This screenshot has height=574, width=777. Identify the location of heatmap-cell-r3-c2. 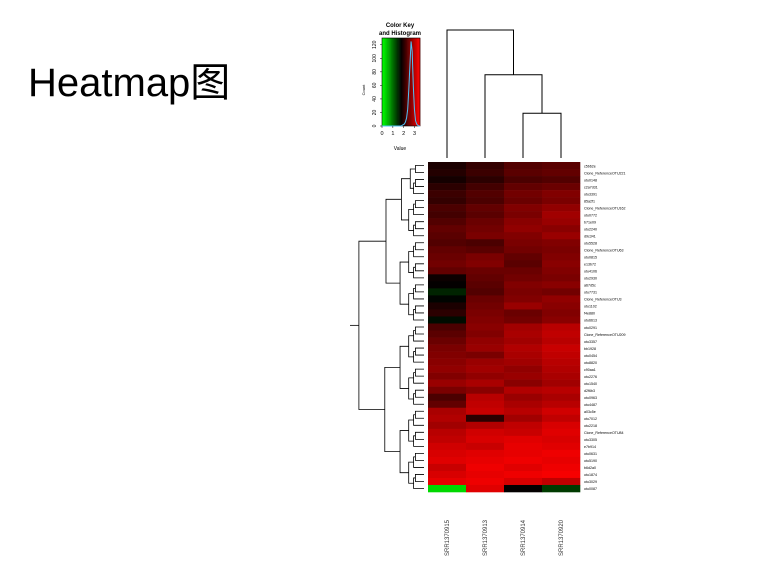
(523, 187).